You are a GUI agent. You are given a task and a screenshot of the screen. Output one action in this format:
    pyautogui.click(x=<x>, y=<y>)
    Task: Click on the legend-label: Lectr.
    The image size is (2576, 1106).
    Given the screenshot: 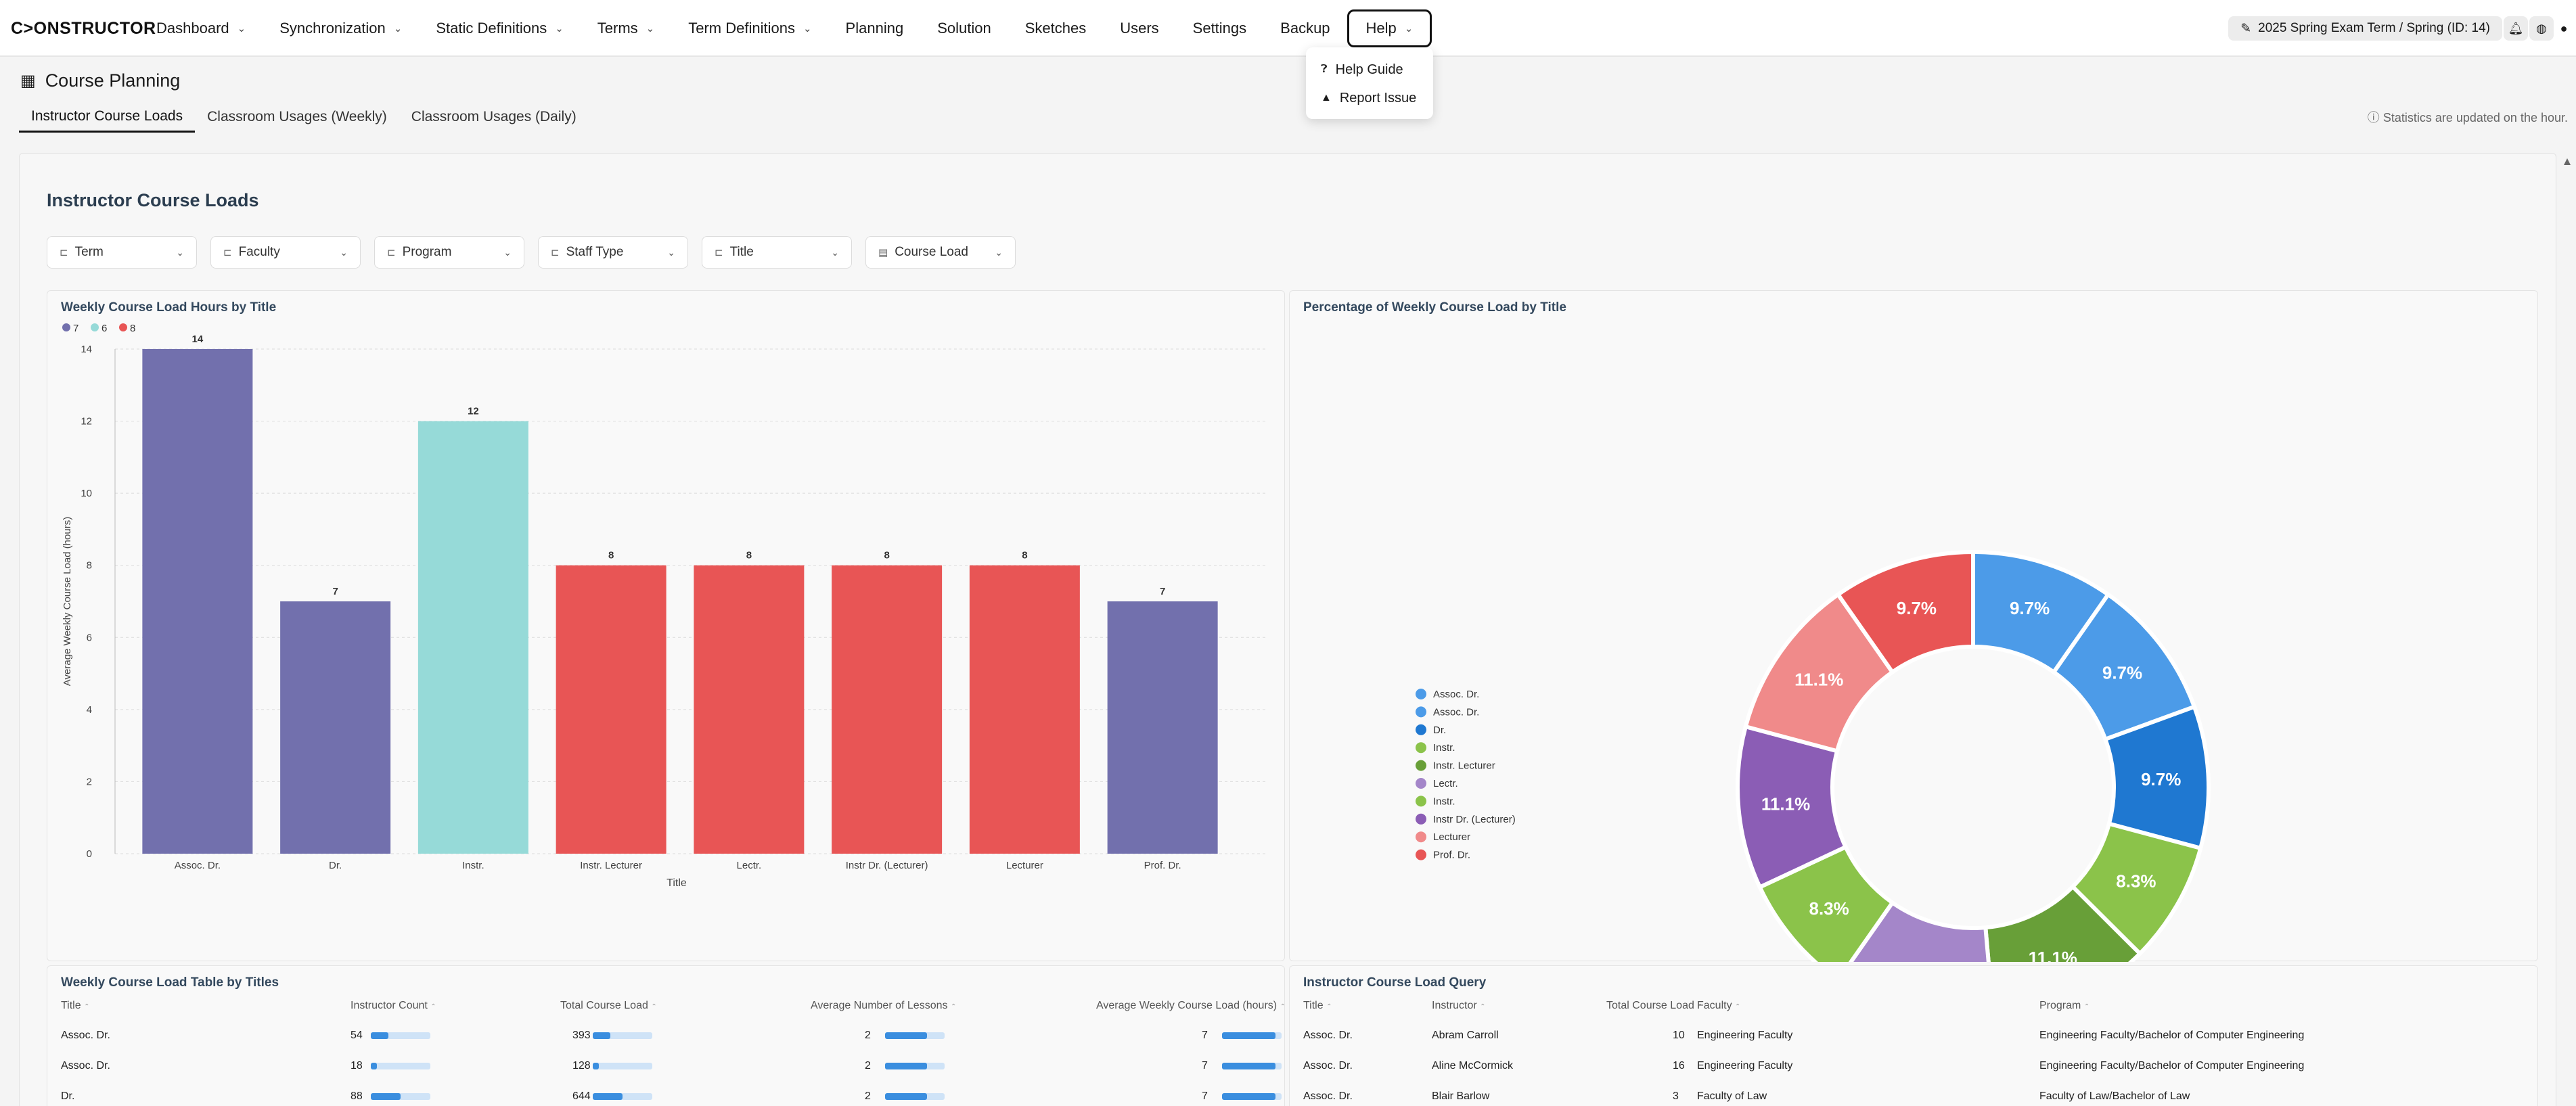 What is the action you would take?
    pyautogui.click(x=1445, y=783)
    